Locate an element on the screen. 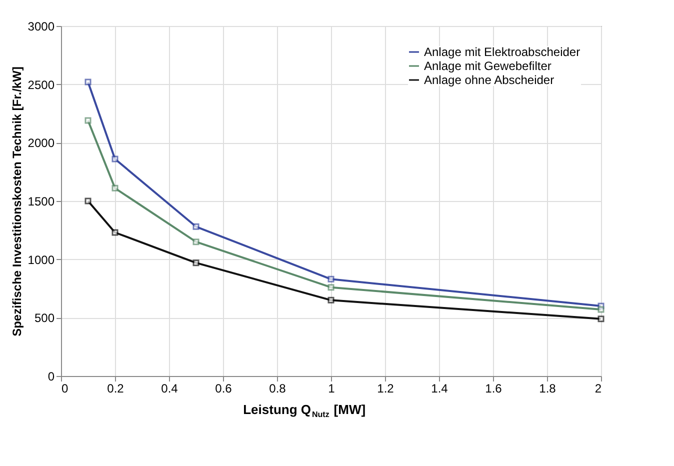 The height and width of the screenshot is (466, 674). y-tick-label: 1000 is located at coordinates (41, 259).